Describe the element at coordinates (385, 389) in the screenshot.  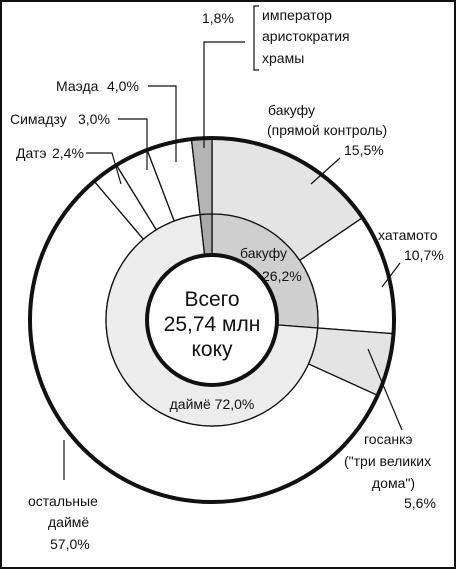
I see `leader-gosanke` at that location.